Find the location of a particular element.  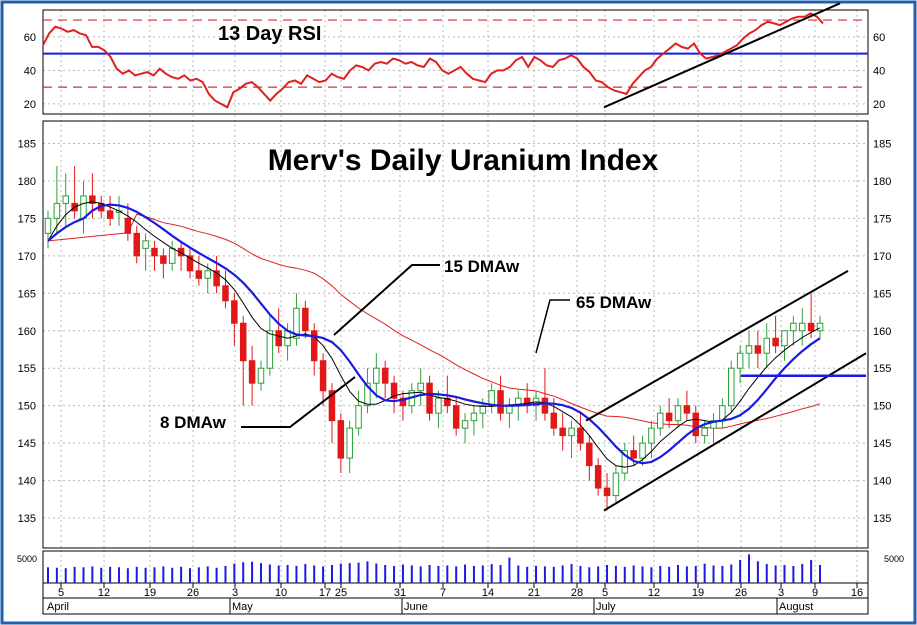

rsi-ytick-right-60: 60 is located at coordinates (879, 38).